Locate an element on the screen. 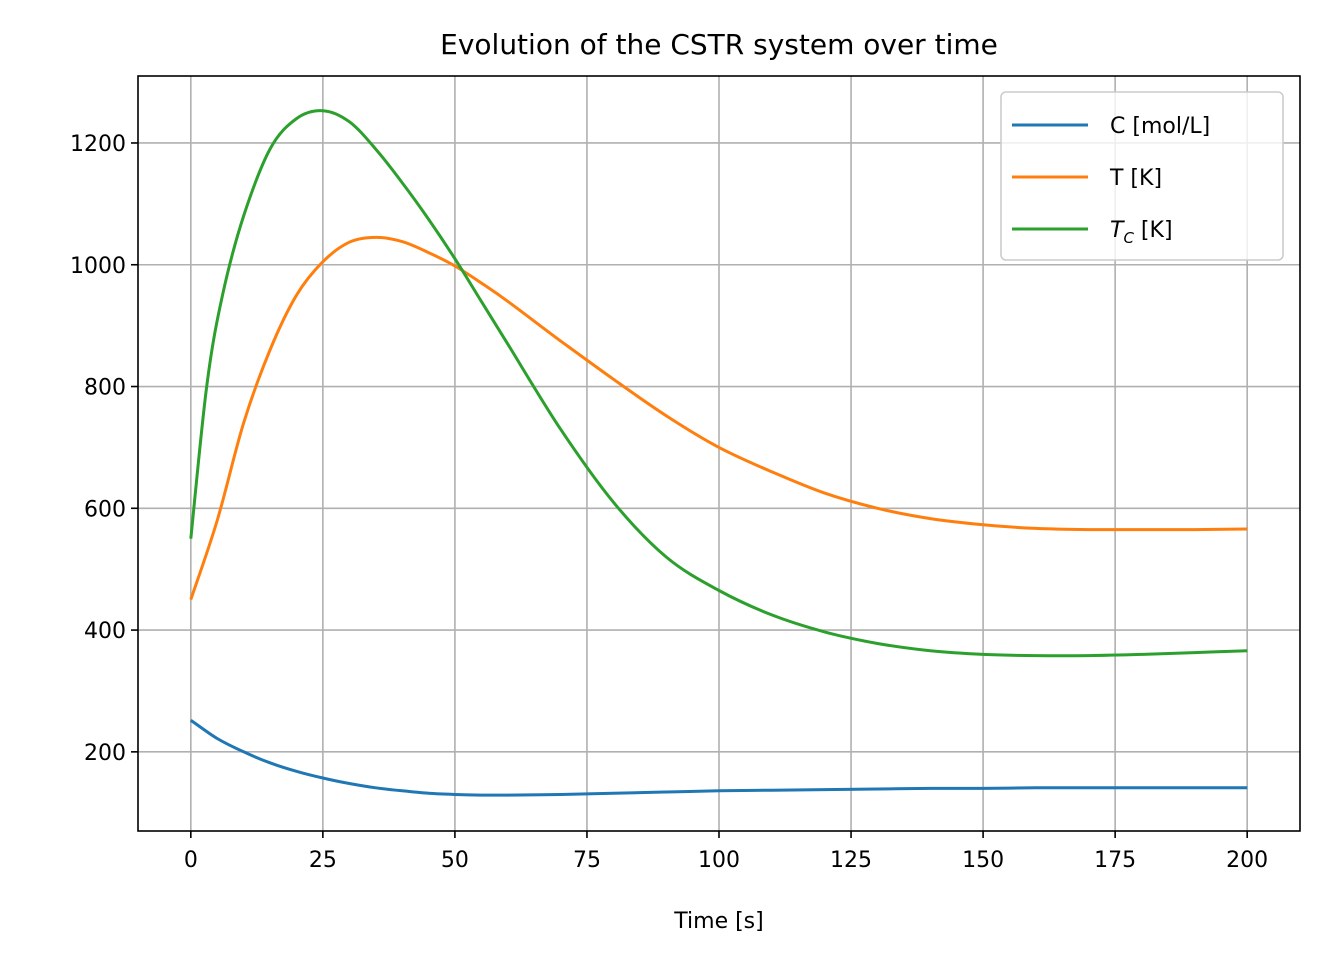 This screenshot has width=1325, height=963. legend-label: C [mol/L] is located at coordinates (1160, 126).